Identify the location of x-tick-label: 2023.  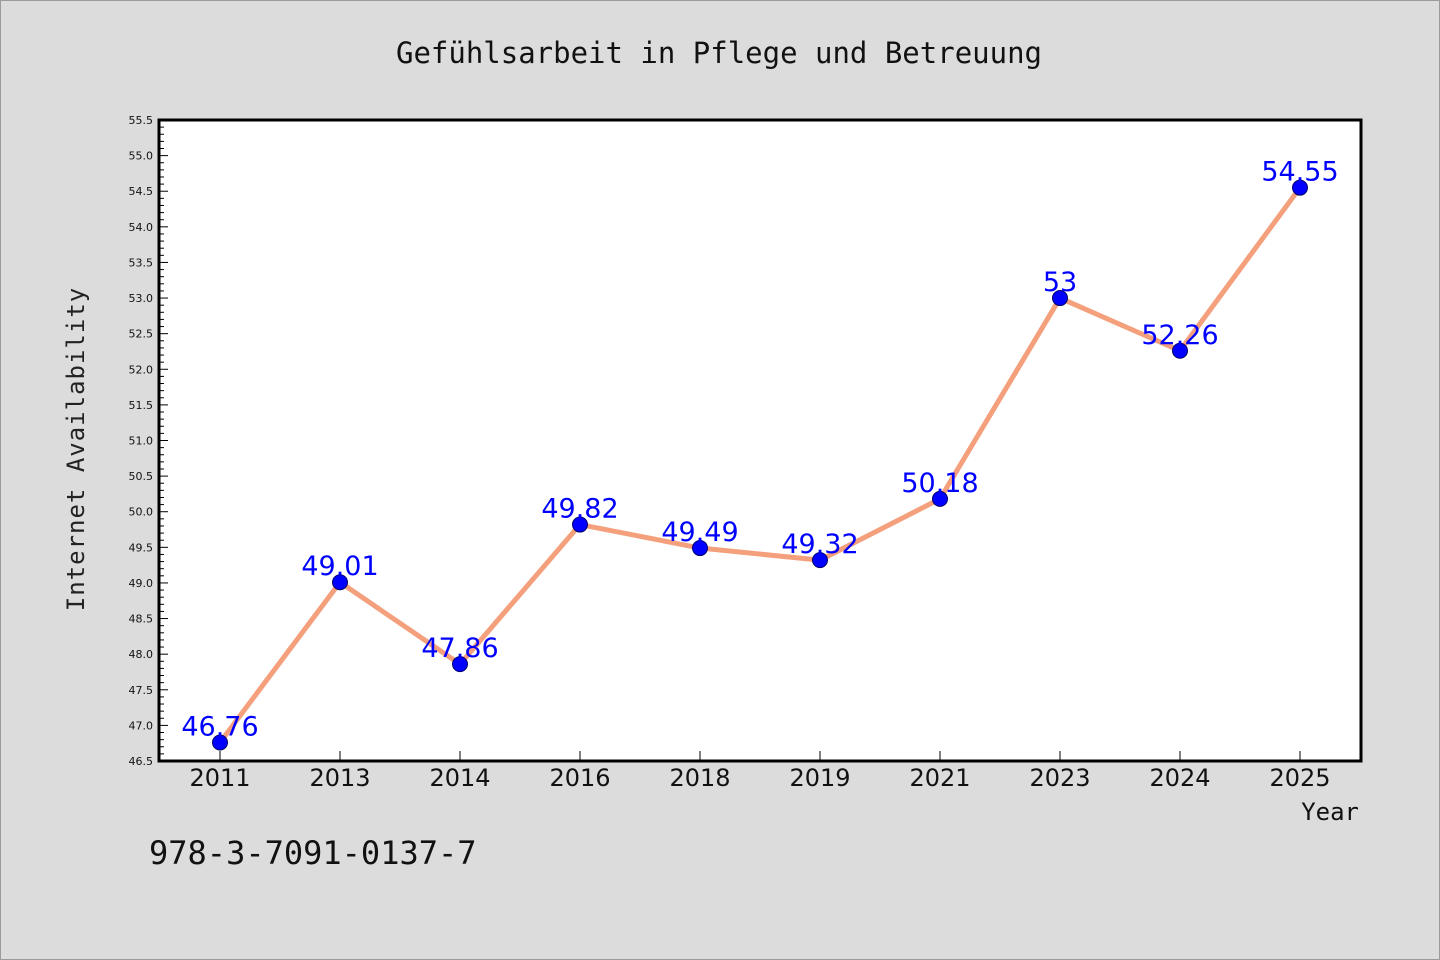
(1059, 778).